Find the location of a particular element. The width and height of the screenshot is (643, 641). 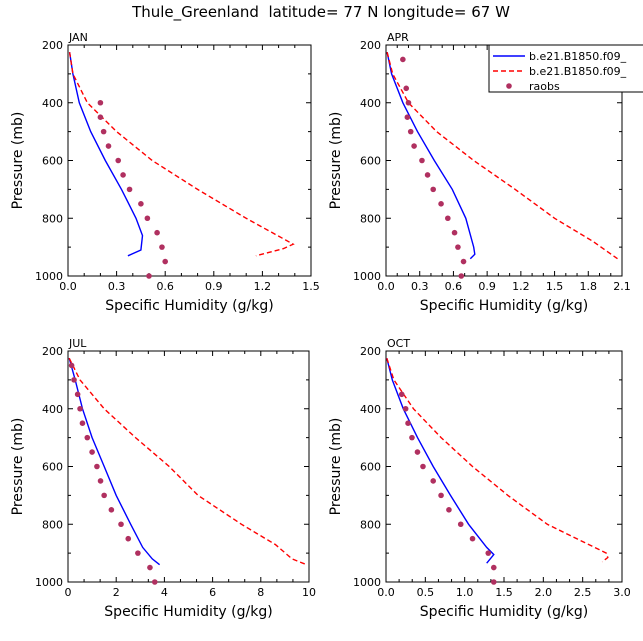

x-tick-label: 1.8 is located at coordinates (589, 286).